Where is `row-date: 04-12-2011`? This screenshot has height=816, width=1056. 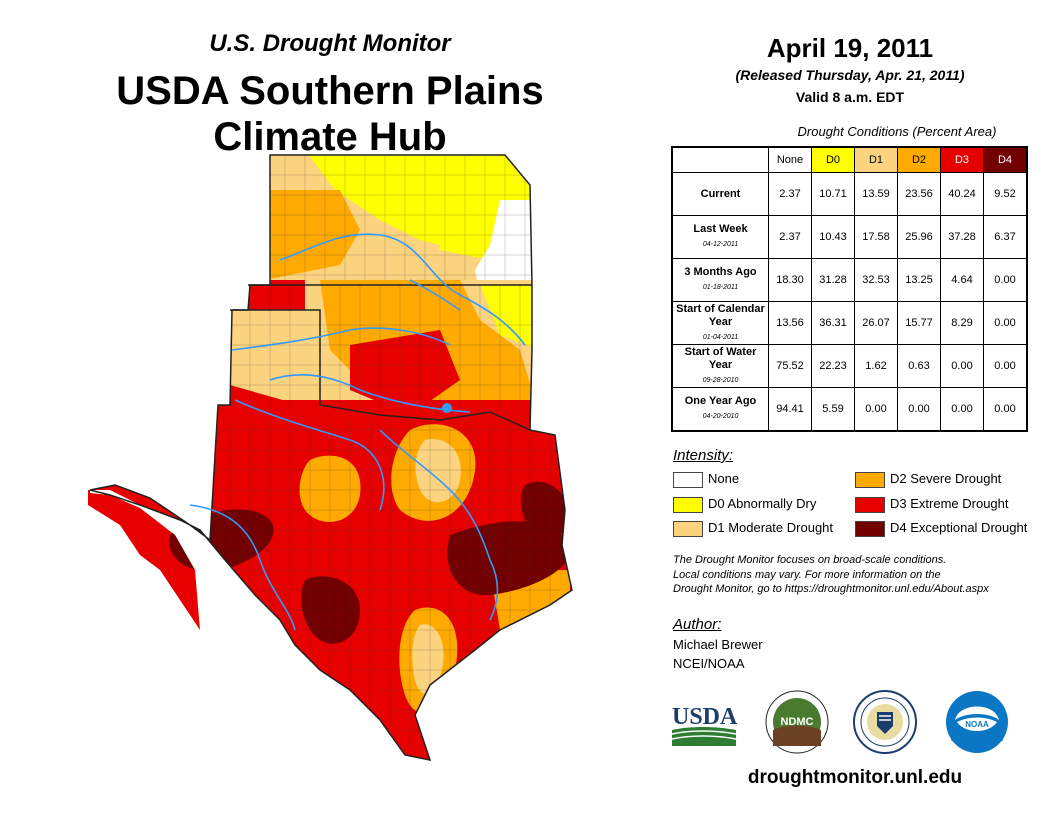 row-date: 04-12-2011 is located at coordinates (720, 244).